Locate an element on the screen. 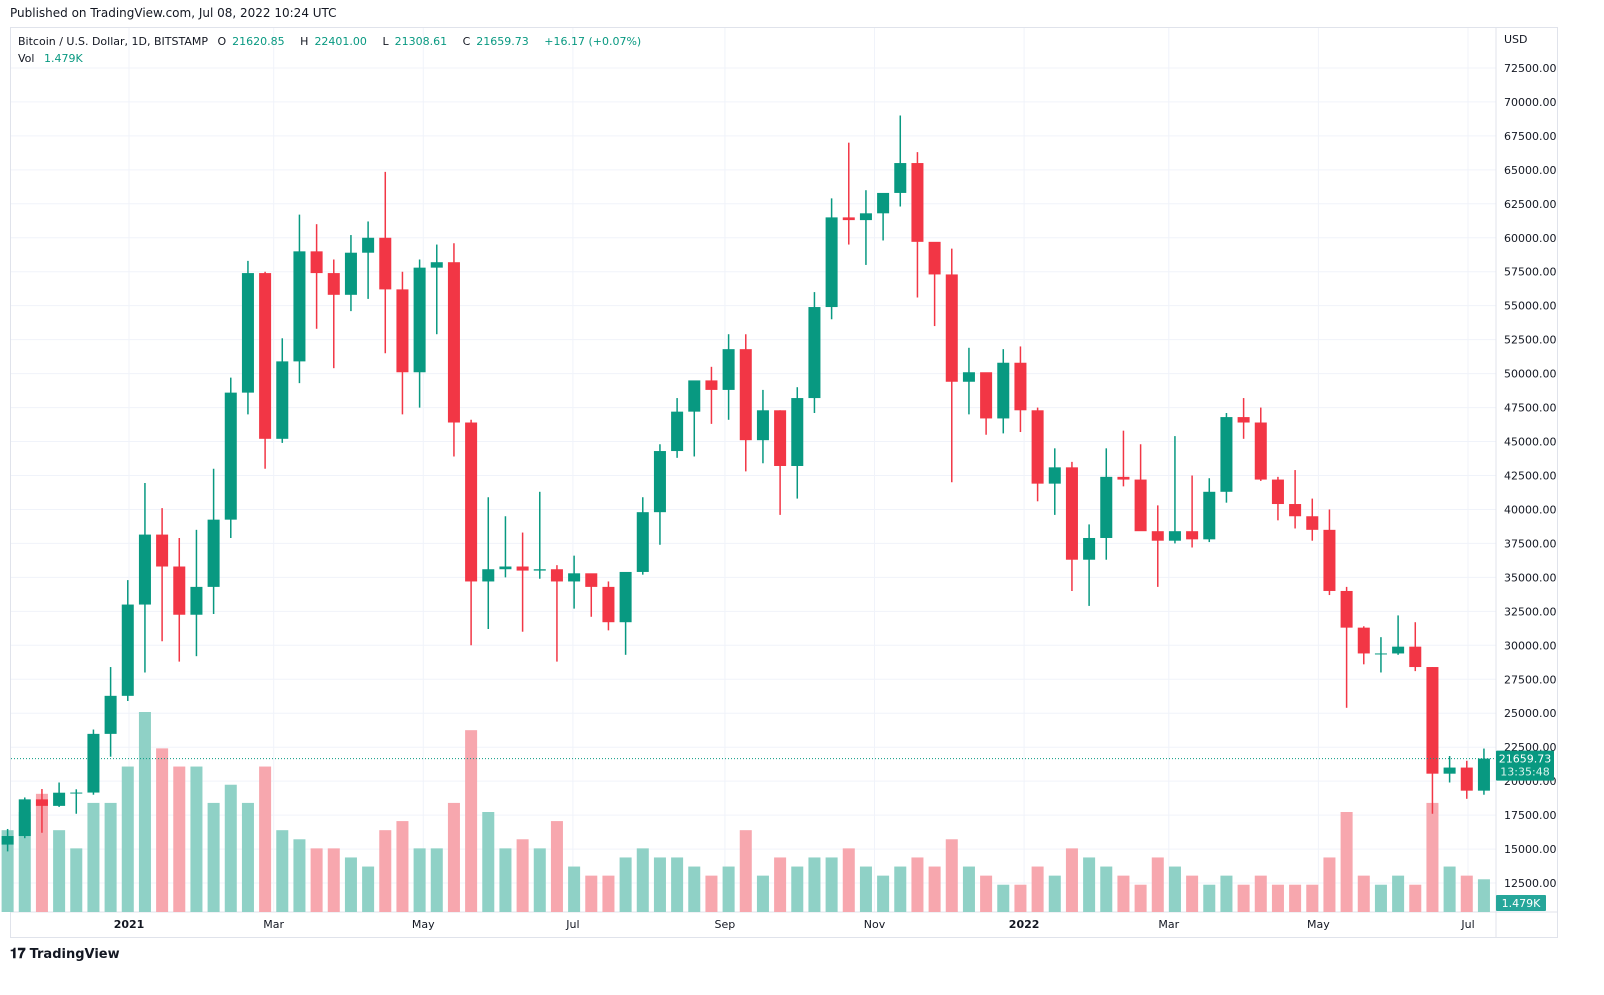  x-tick-label: Mar is located at coordinates (273, 924).